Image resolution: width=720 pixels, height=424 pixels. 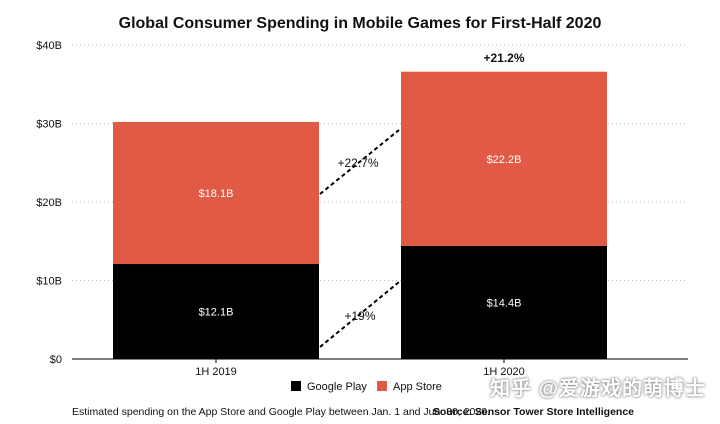 I want to click on y-tick-label: $40B, so click(x=49, y=46).